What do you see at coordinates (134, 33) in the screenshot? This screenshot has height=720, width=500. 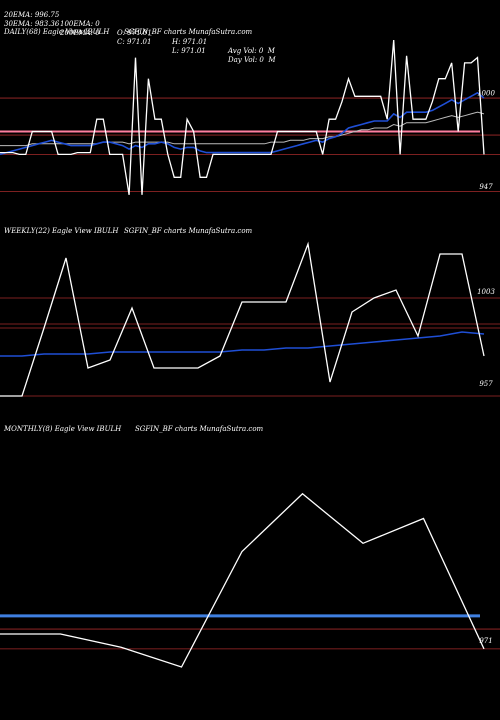 I see `header-open: O: 971.01` at bounding box center [134, 33].